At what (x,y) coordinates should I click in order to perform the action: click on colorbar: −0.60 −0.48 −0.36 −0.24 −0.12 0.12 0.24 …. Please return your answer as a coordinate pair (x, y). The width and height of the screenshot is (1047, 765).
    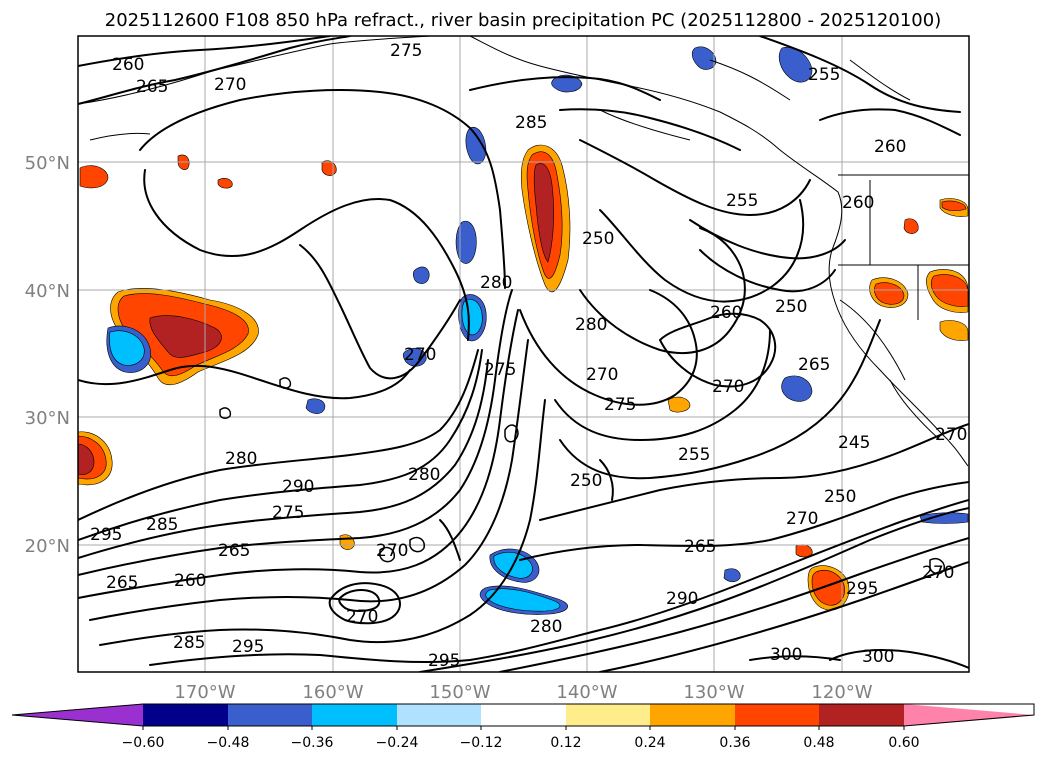
    Looking at the image, I should click on (523, 727).